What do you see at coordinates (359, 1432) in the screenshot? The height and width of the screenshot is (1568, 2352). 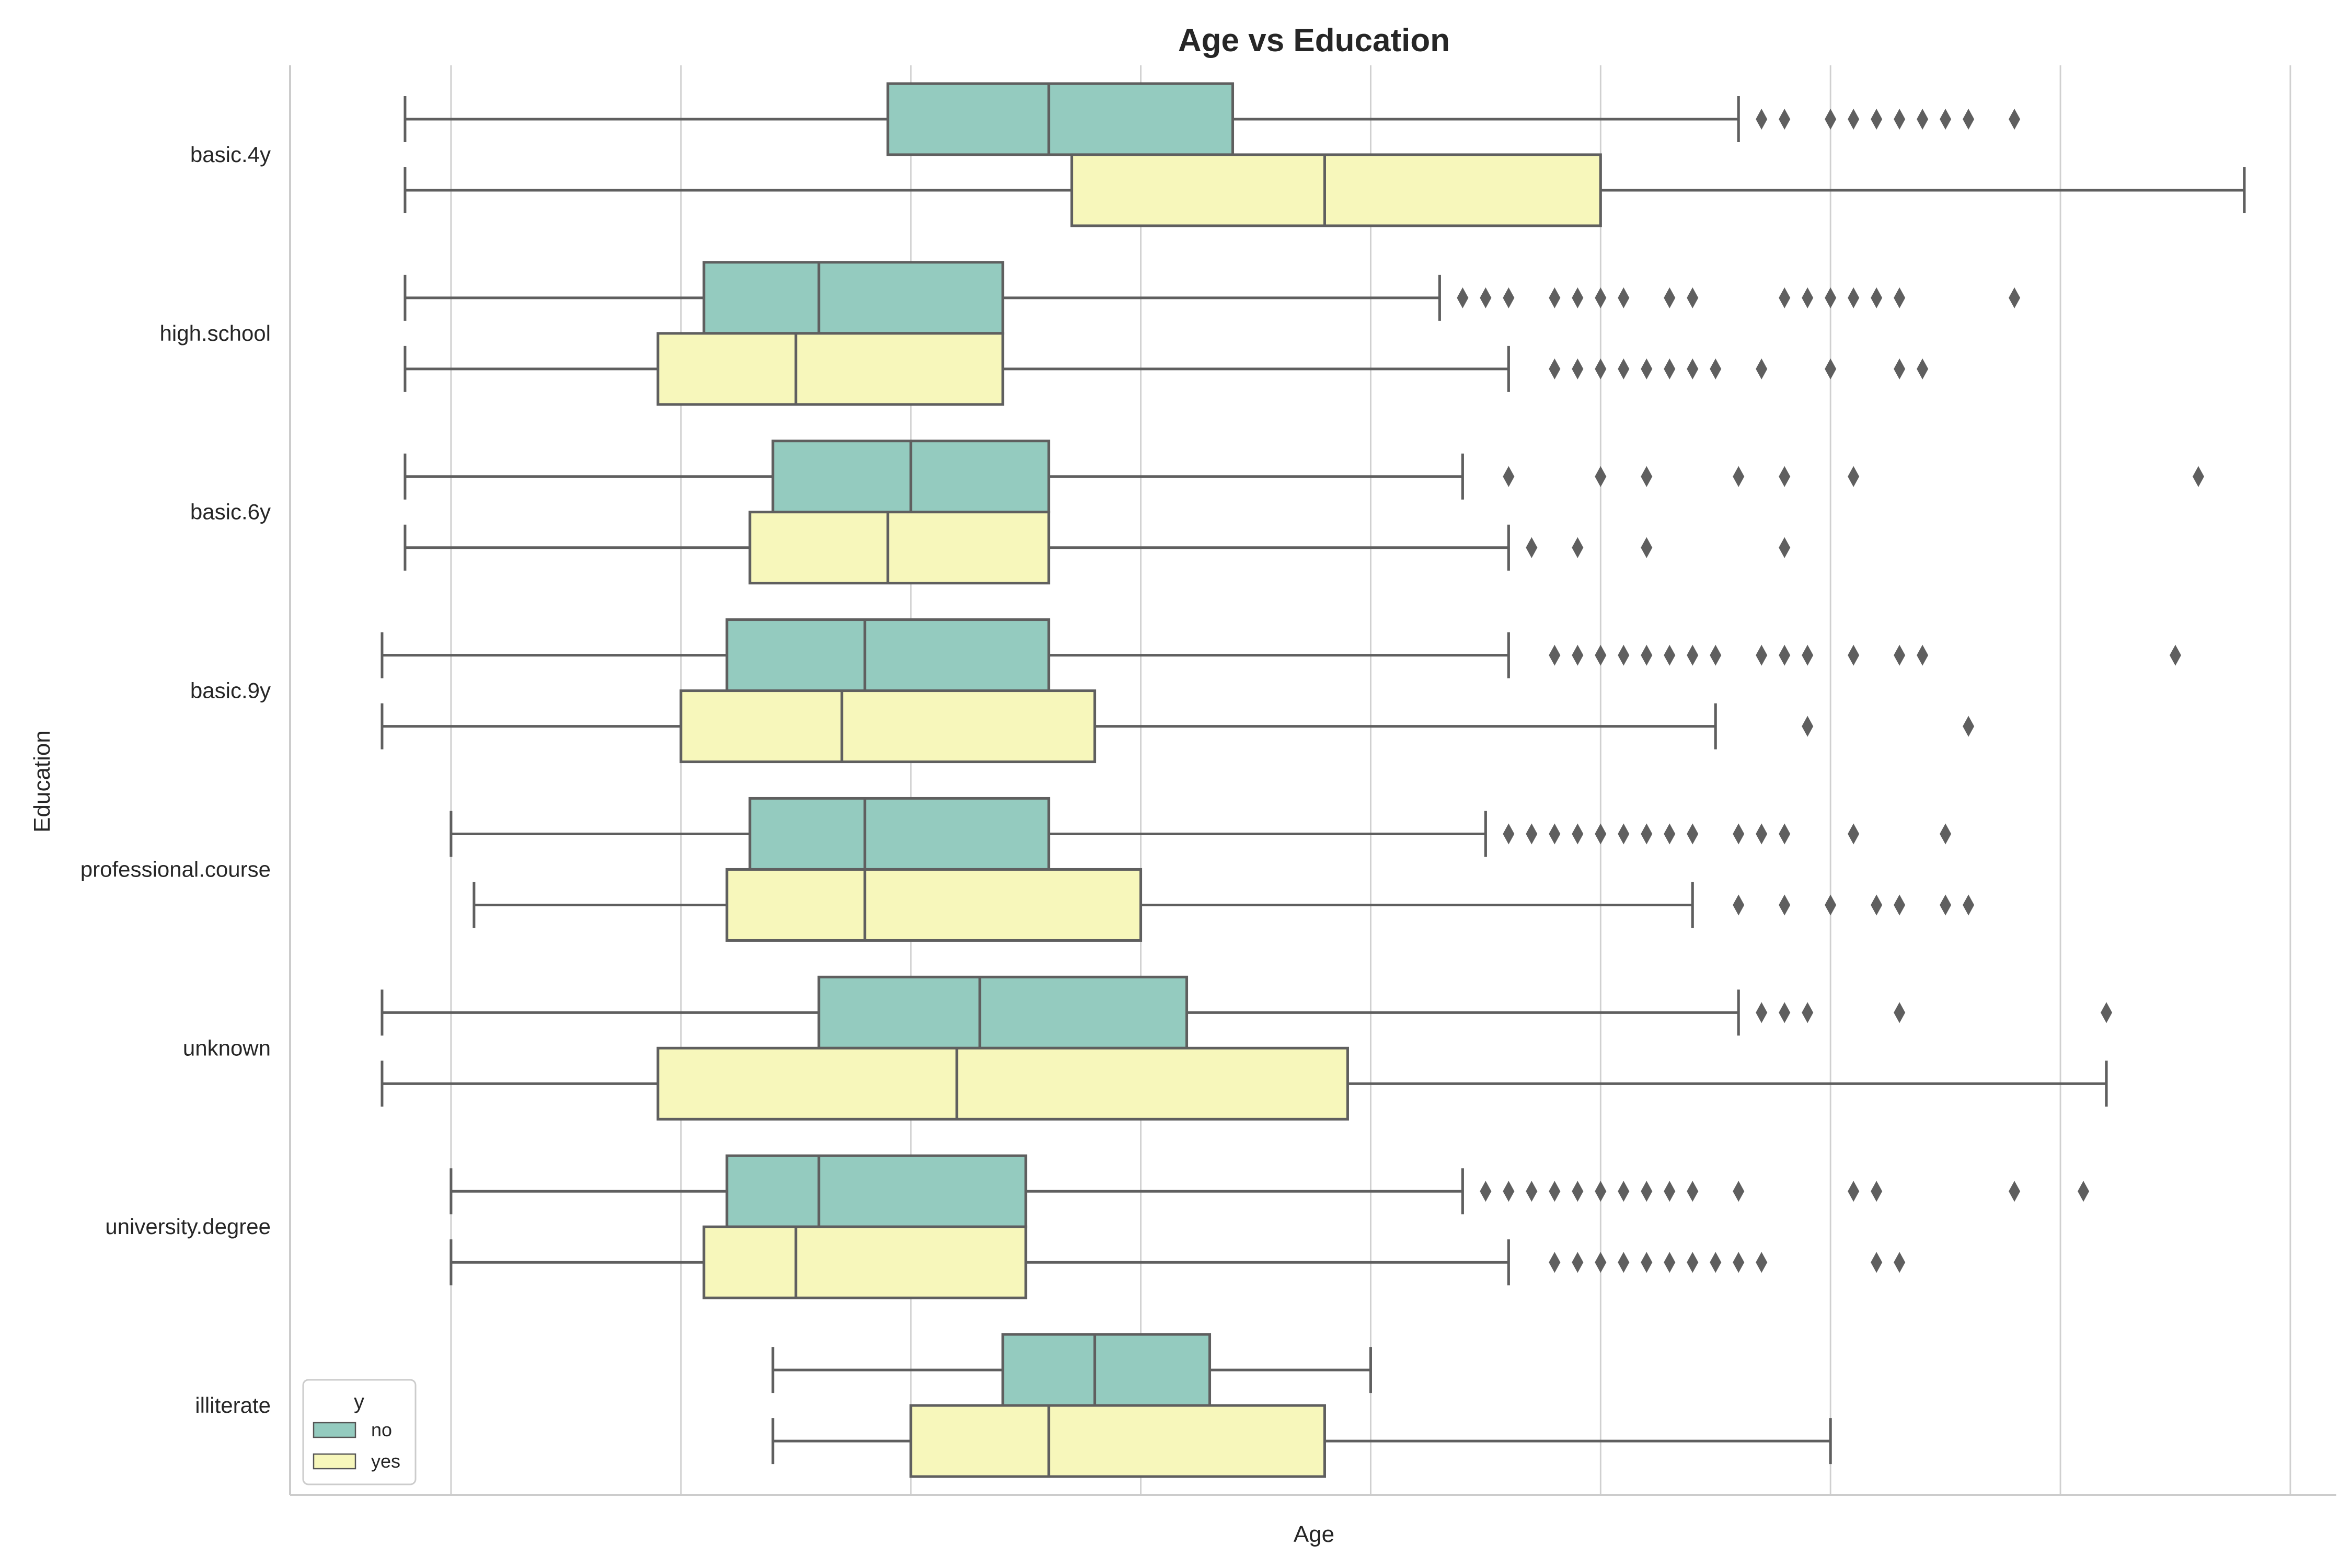 I see `legend: y no yes` at bounding box center [359, 1432].